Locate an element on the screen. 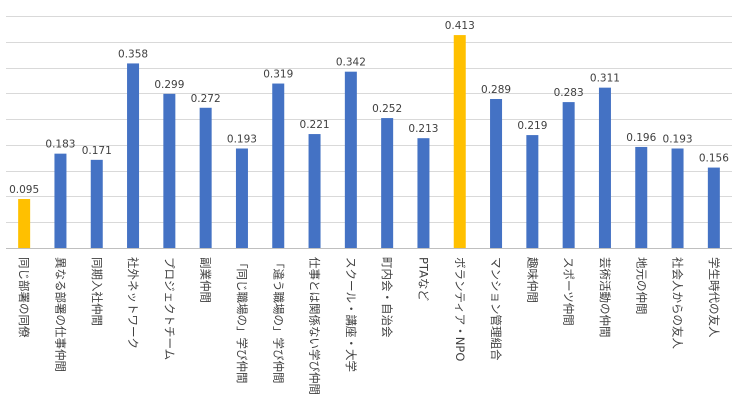 This screenshot has height=416, width=738. value-label: 0.289 is located at coordinates (496, 90).